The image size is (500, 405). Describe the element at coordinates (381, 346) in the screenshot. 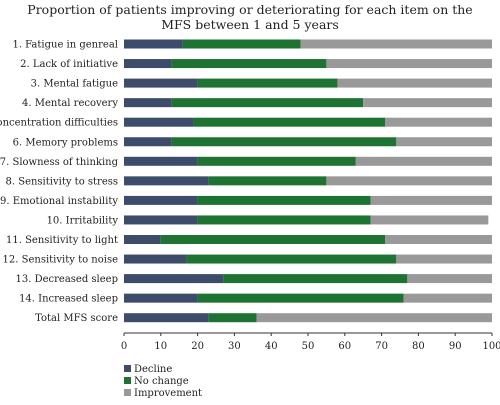

I see `x-tick-label: 70` at that location.